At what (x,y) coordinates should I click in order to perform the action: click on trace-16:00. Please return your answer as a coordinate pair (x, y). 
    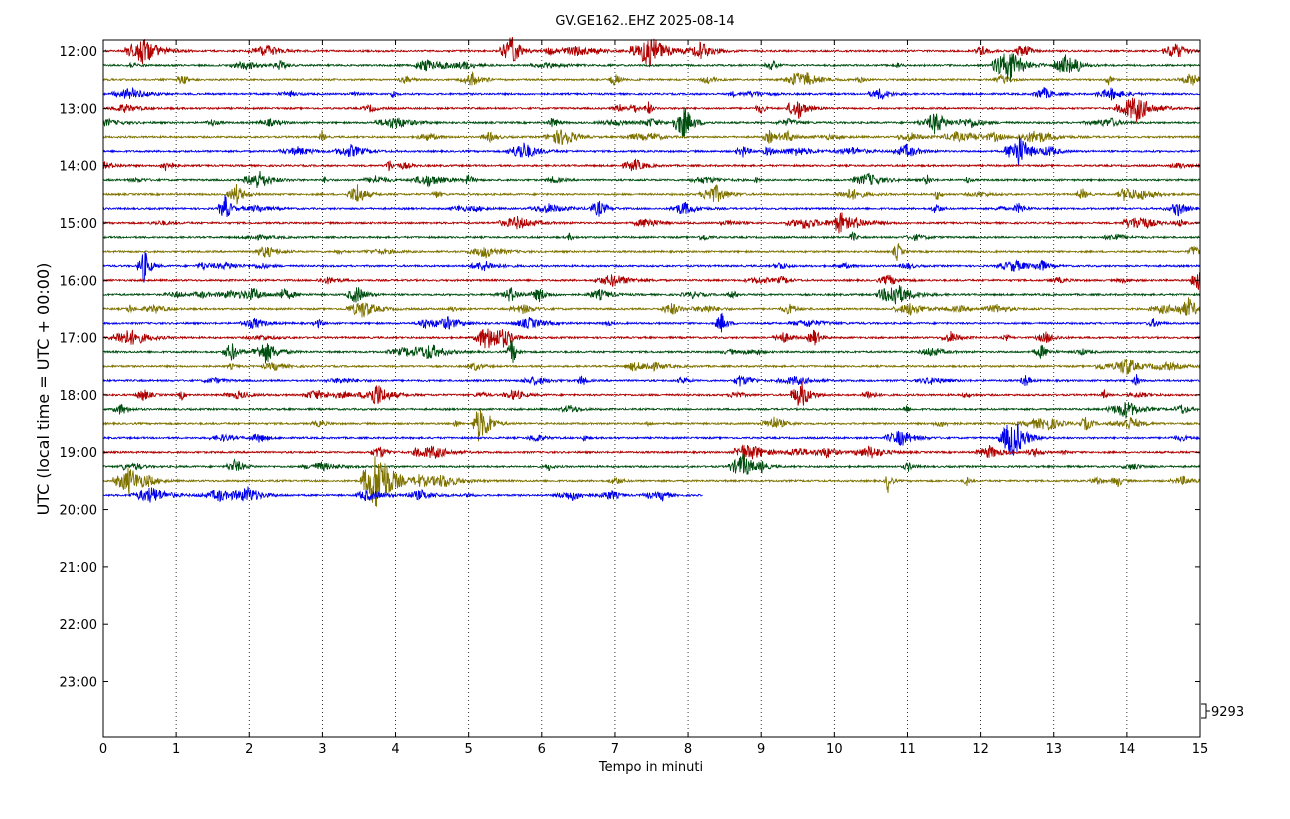
    Looking at the image, I should click on (651, 281).